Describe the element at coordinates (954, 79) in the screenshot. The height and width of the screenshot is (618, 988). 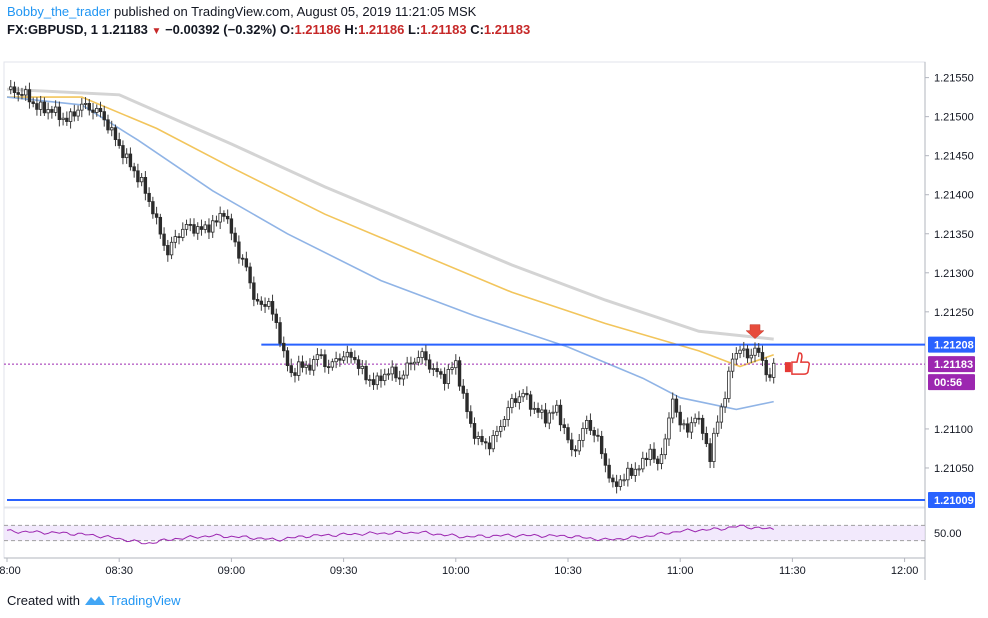
I see `price-tick-label: 1.21550` at that location.